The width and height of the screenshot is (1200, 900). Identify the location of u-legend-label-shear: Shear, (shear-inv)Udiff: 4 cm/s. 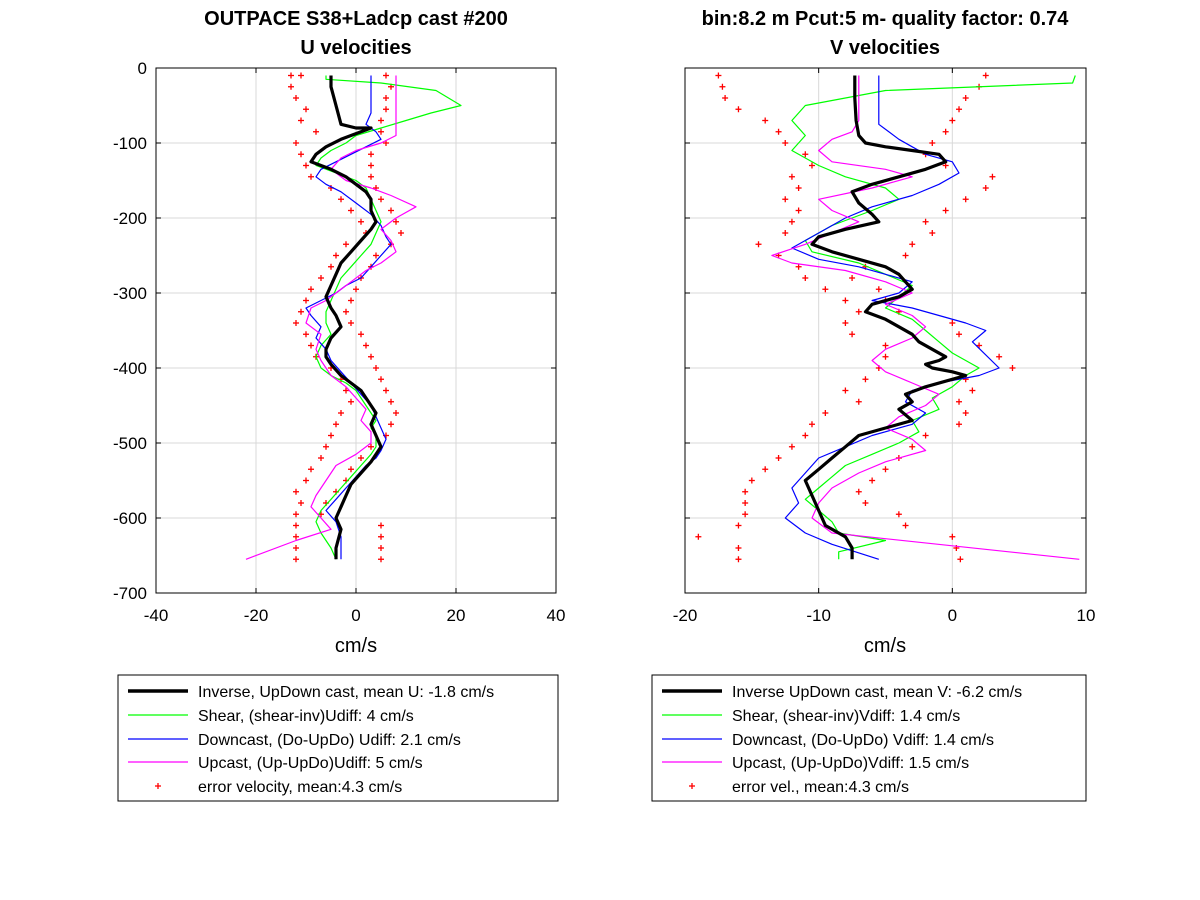
(306, 716).